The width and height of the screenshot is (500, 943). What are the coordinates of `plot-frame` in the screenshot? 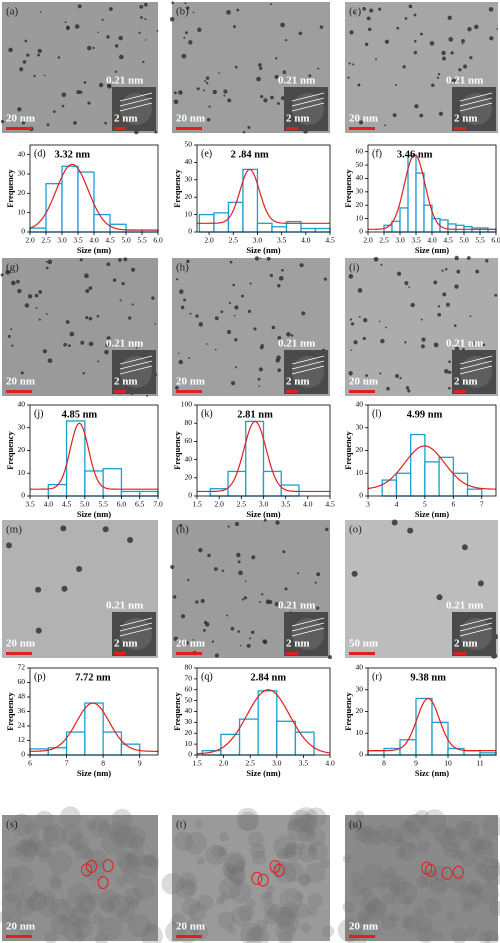 It's located at (263, 188).